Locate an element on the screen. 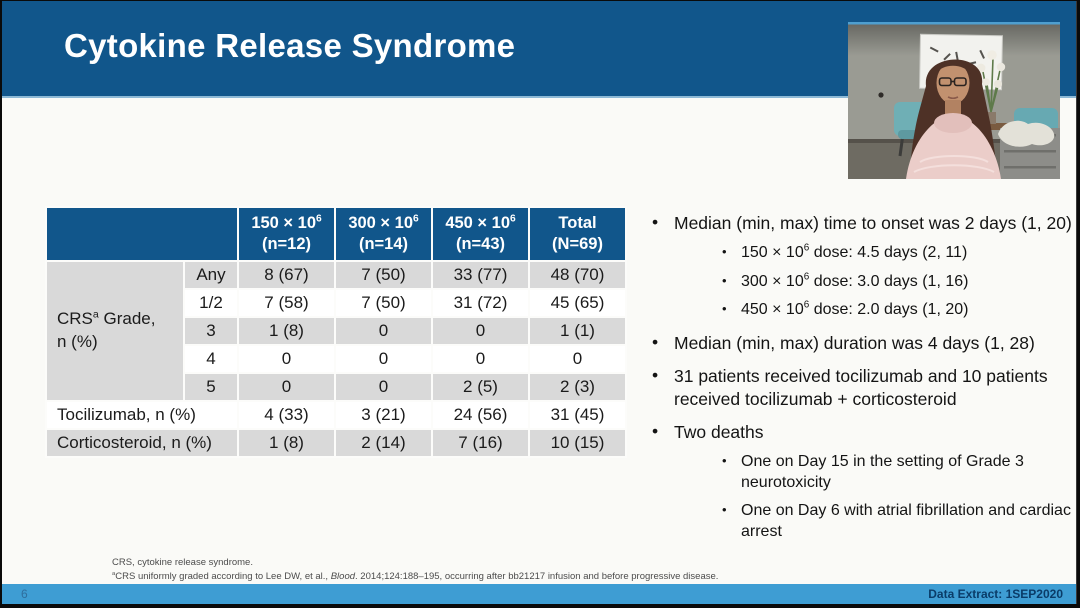 This screenshot has height=608, width=1080. crs-grade-row-label: CRSa Grade, n (%) is located at coordinates (115, 331).